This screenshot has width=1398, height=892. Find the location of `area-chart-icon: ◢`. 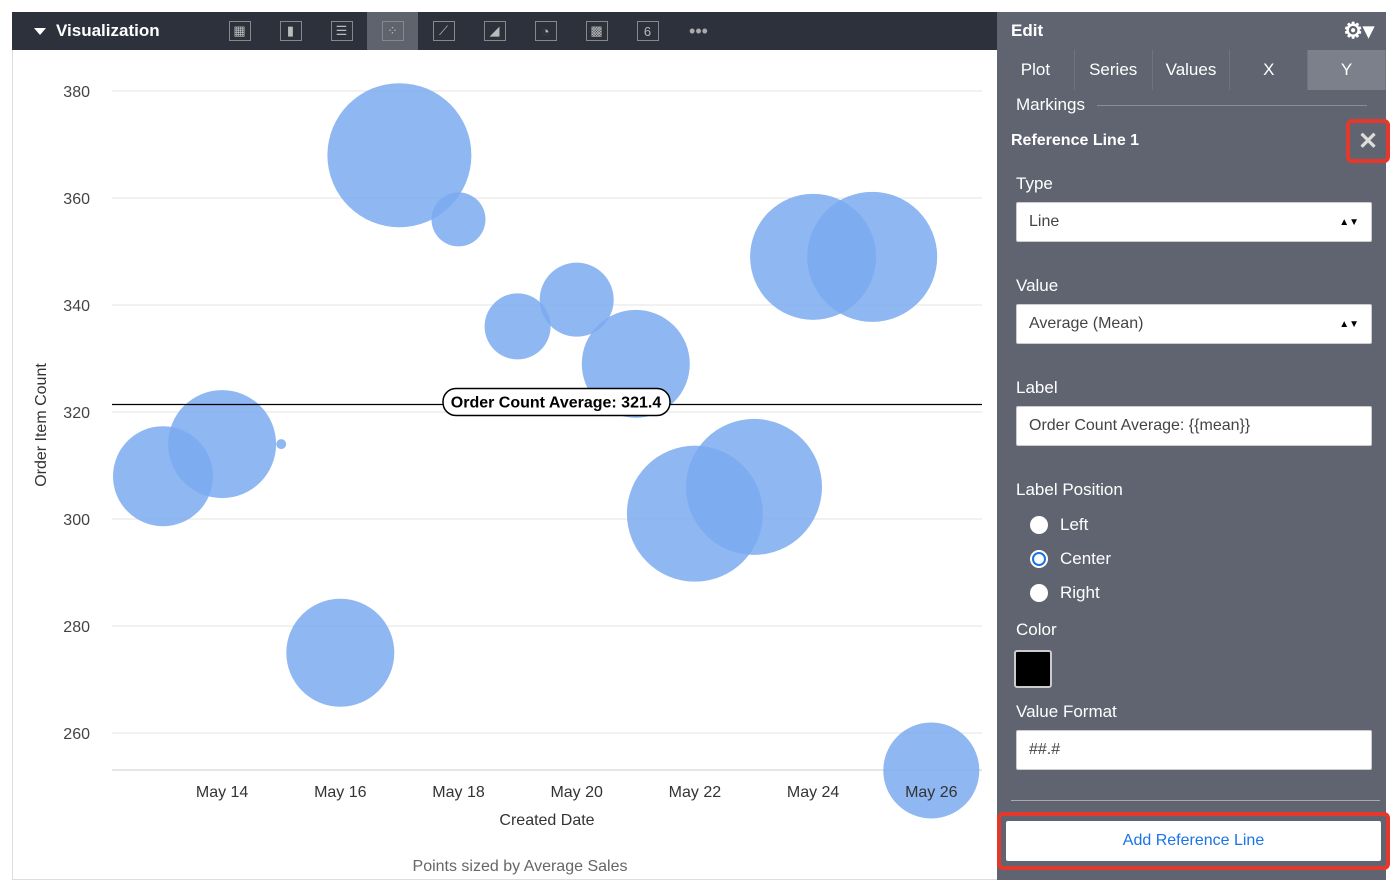

area-chart-icon: ◢ is located at coordinates (494, 31).